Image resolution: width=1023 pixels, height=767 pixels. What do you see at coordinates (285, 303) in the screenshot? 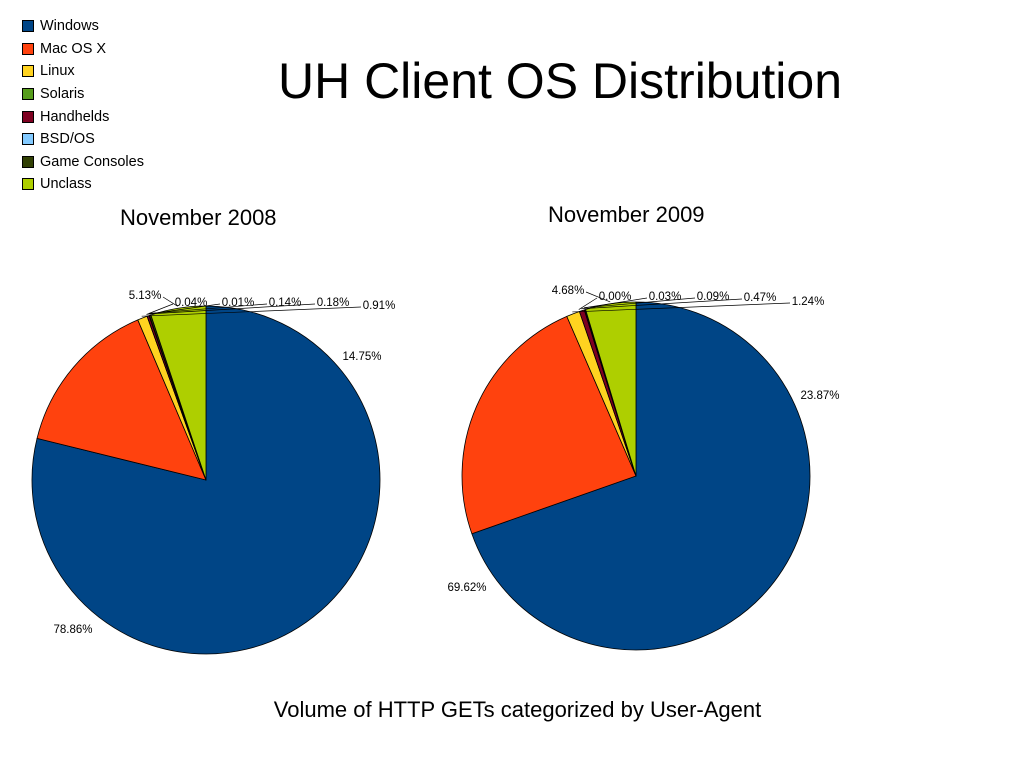
I see `pie-data-label: 0.14%` at bounding box center [285, 303].